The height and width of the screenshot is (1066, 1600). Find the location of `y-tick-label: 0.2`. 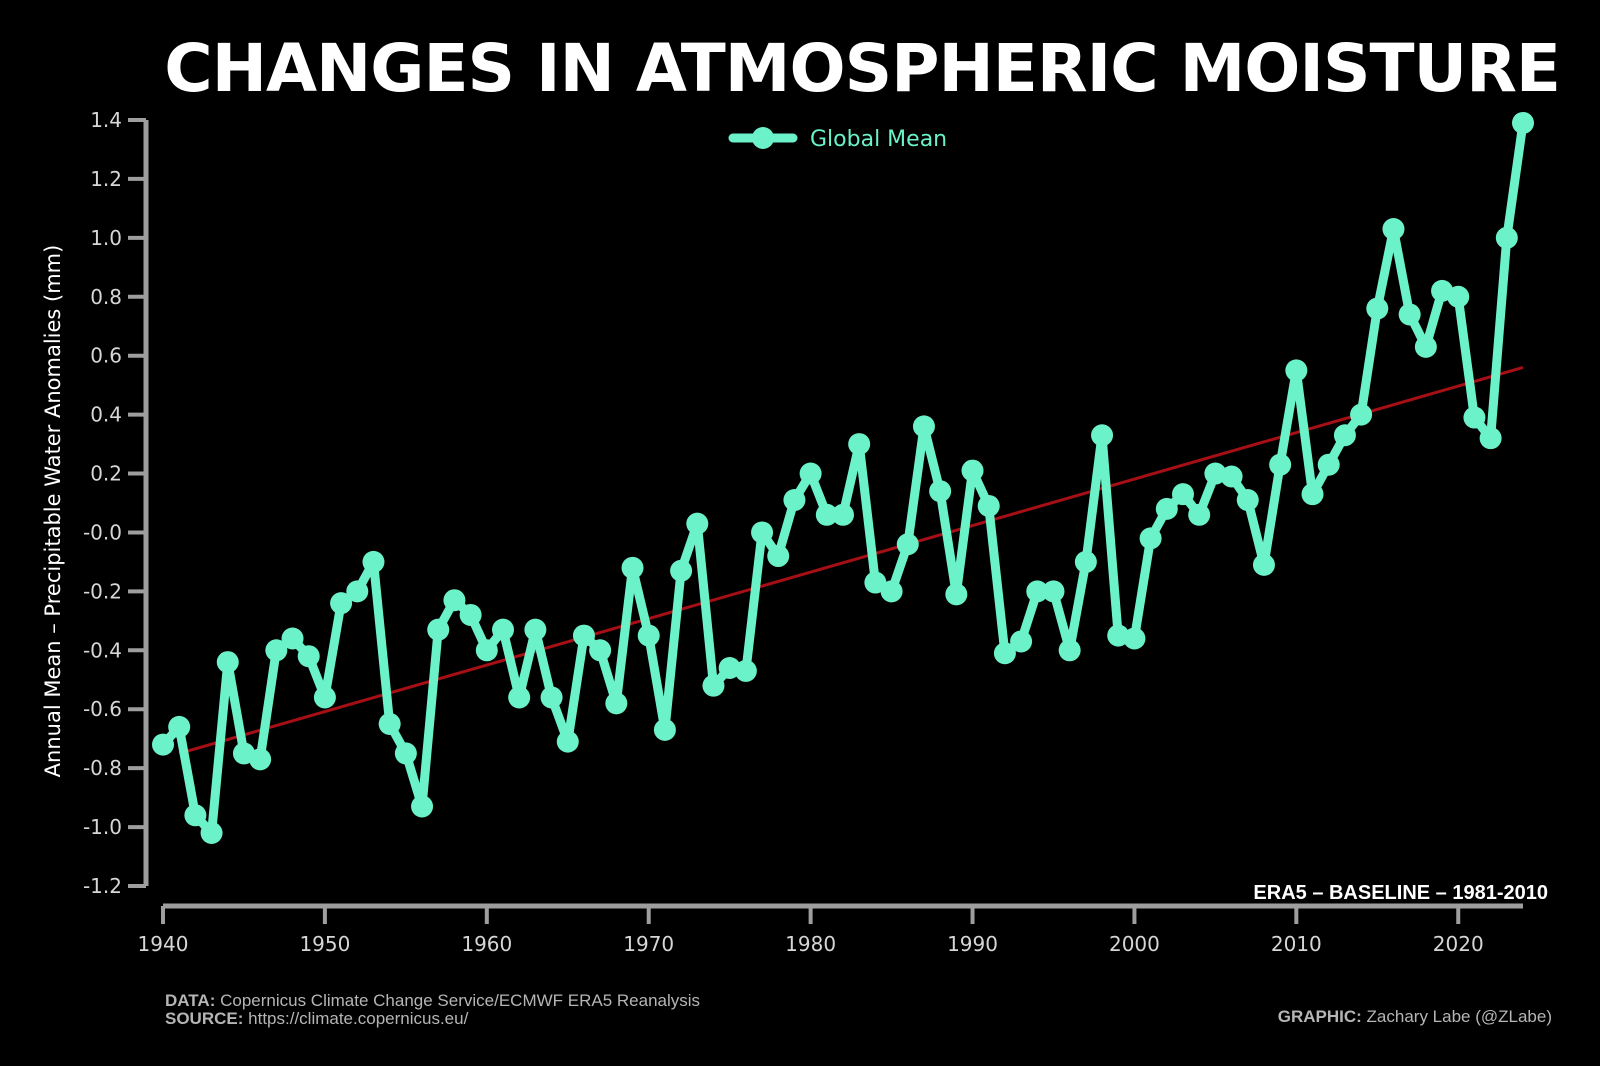

y-tick-label: 0.2 is located at coordinates (106, 474).